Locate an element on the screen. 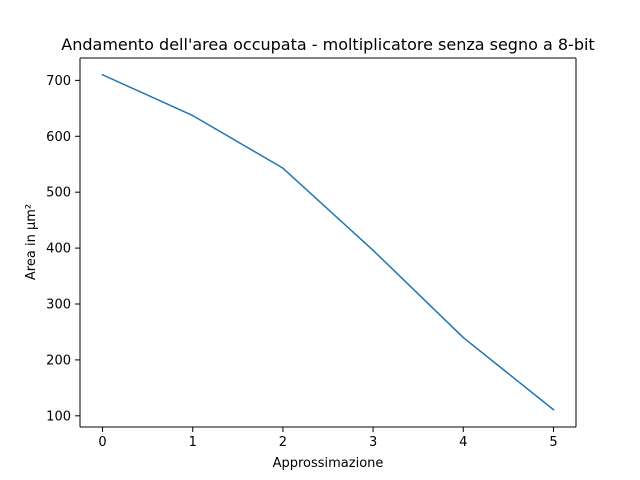 The width and height of the screenshot is (640, 480). x-axis-label: Approssimazione is located at coordinates (328, 463).